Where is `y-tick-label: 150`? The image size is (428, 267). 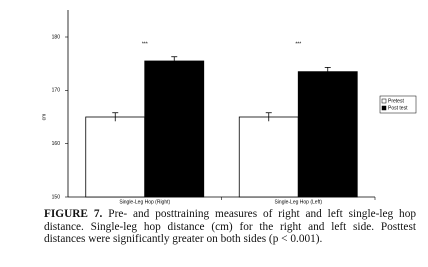
y-tick-label: 150 is located at coordinates (56, 197).